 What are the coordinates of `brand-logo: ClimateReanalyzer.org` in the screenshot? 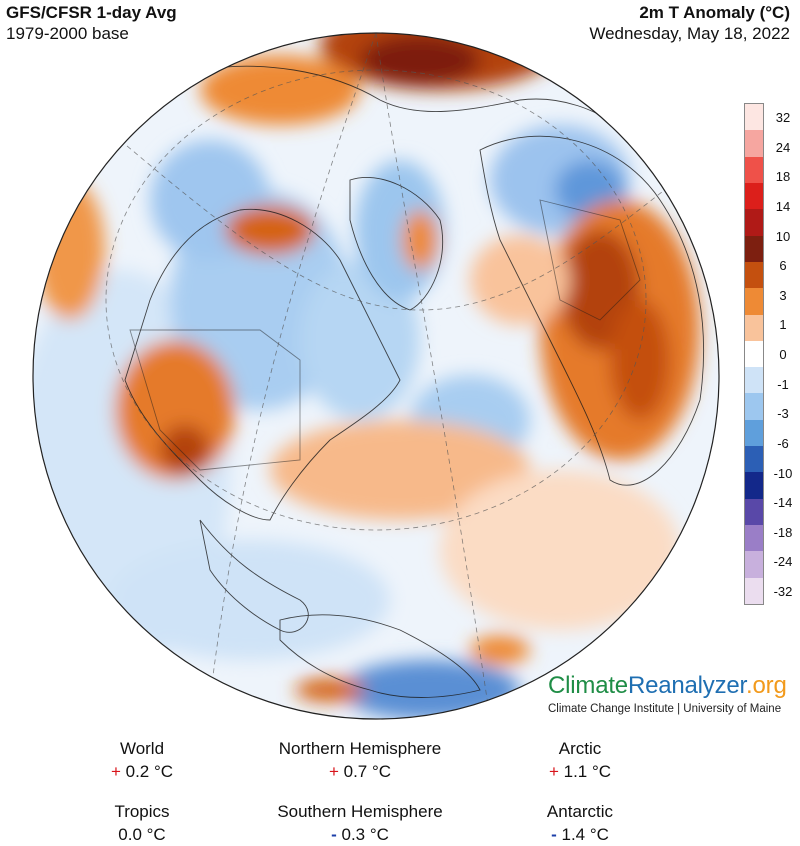 It's located at (667, 686).